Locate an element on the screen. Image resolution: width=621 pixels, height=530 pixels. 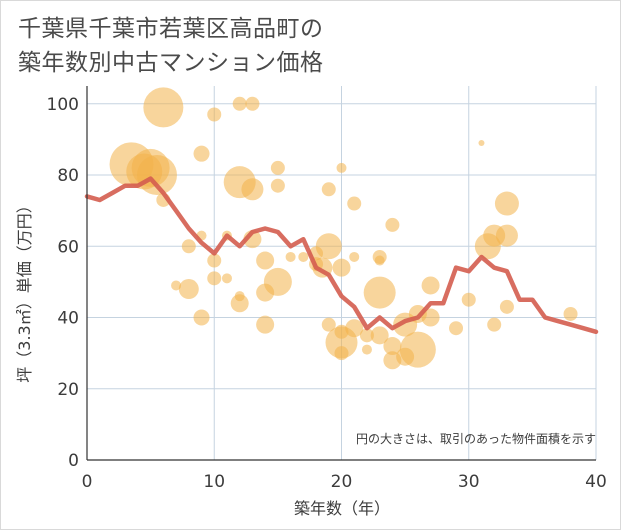
y-tick-label-60: 60 is located at coordinates (68, 247).